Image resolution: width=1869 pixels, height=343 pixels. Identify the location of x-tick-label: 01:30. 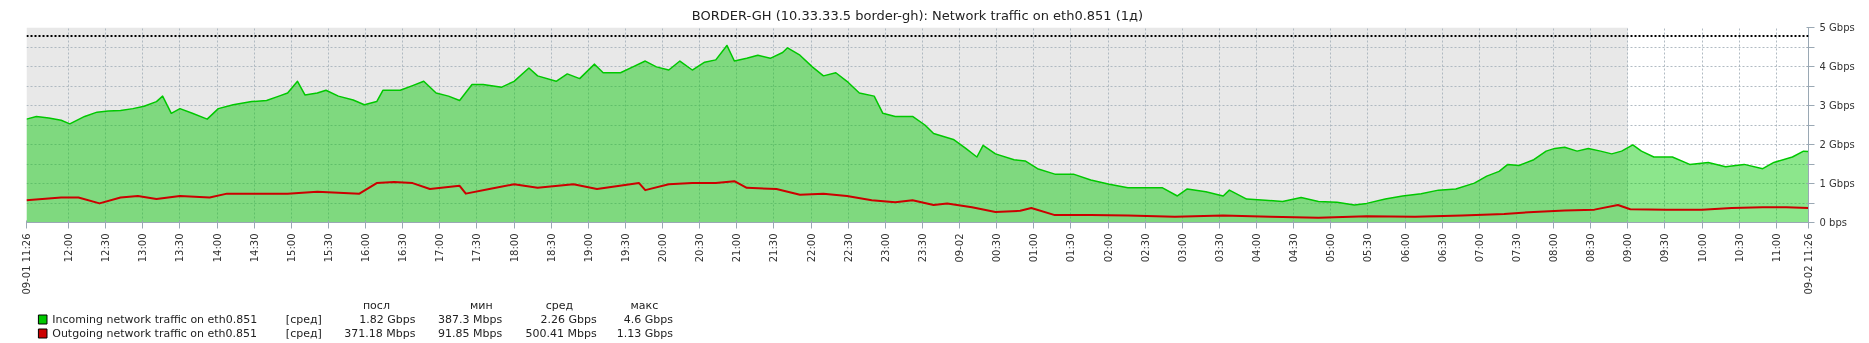
(1071, 248).